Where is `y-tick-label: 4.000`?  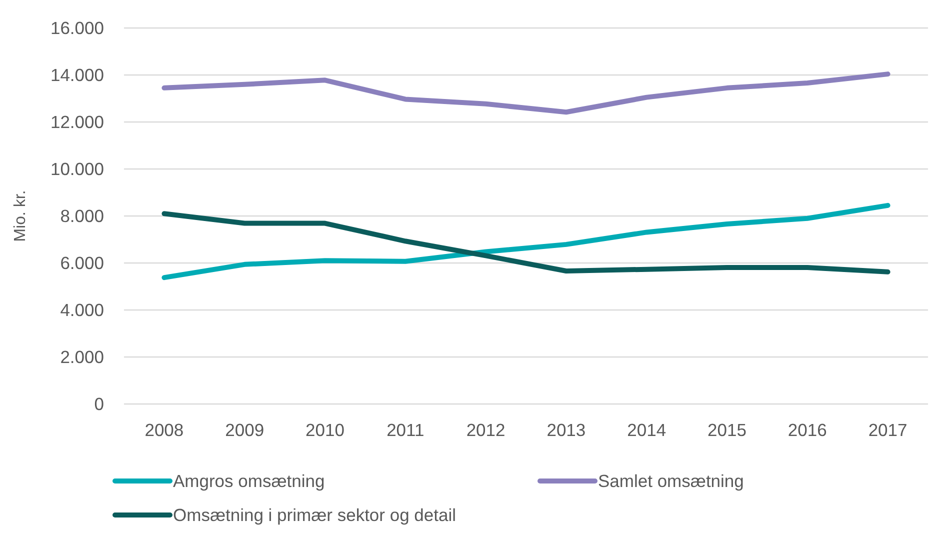 y-tick-label: 4.000 is located at coordinates (82, 310).